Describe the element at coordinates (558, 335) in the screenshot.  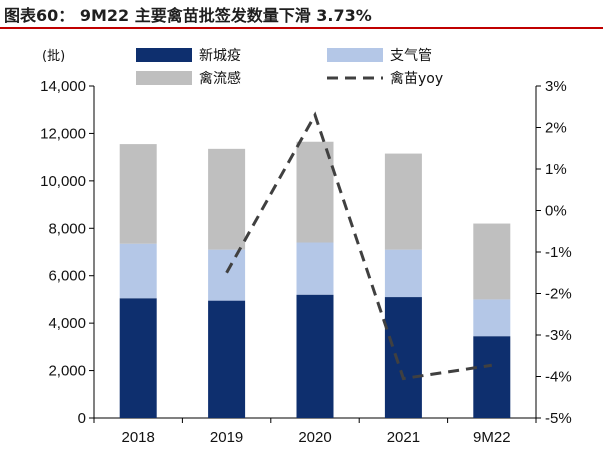
I see `y2-tick-label: -3%` at that location.